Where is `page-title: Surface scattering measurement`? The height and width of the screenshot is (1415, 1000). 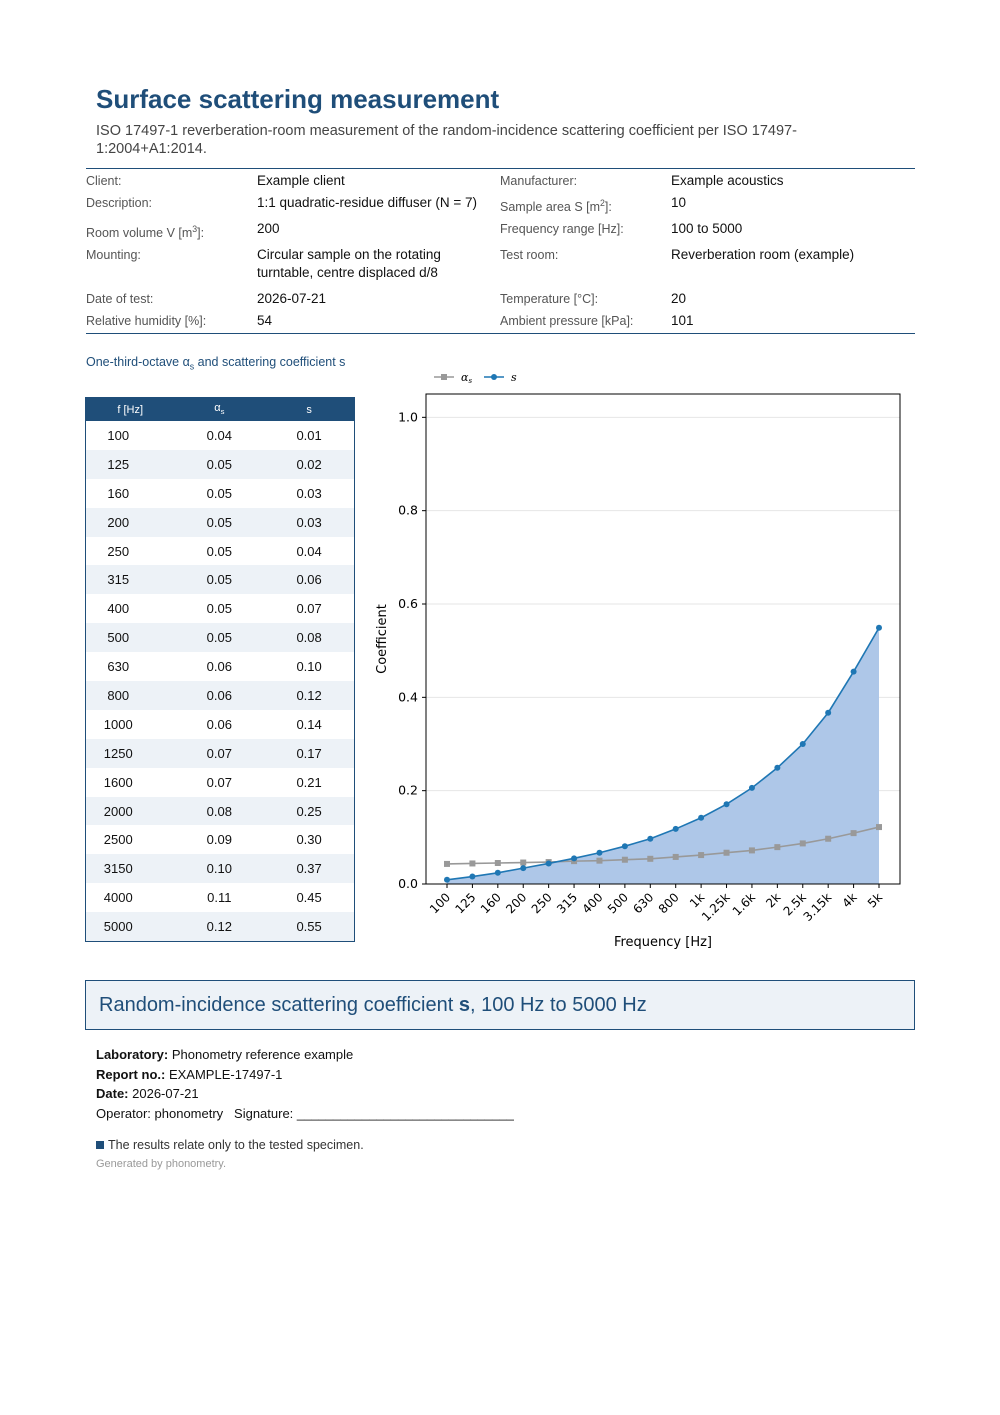
page-title: Surface scattering measurement is located at coordinates (298, 99).